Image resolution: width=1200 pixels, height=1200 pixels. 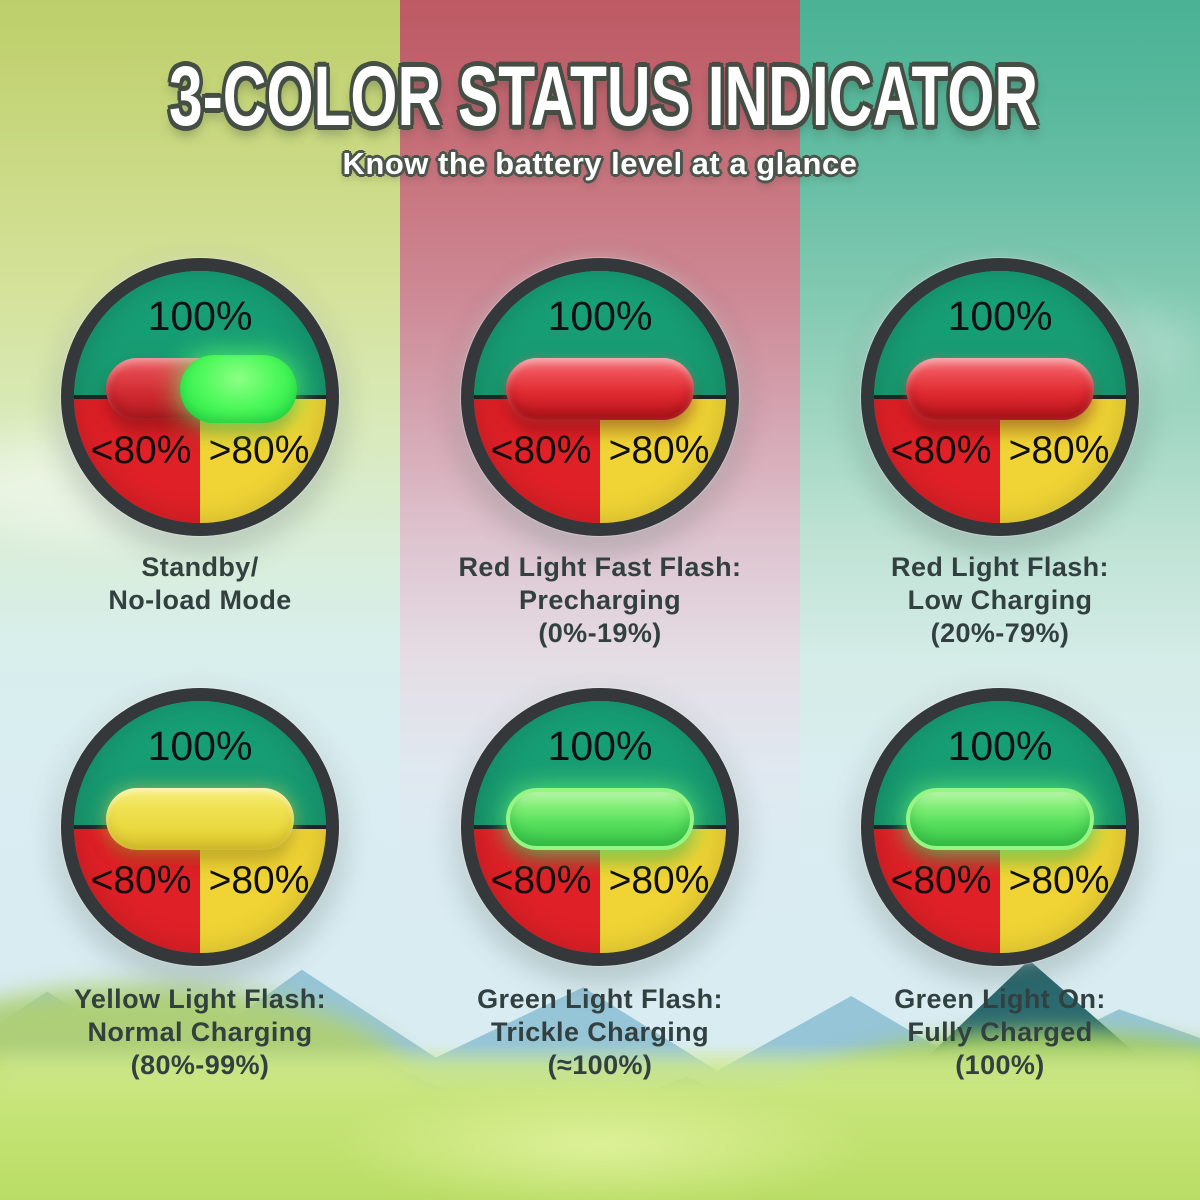 I want to click on dial-standby: 100% <80% >80%, so click(x=200, y=397).